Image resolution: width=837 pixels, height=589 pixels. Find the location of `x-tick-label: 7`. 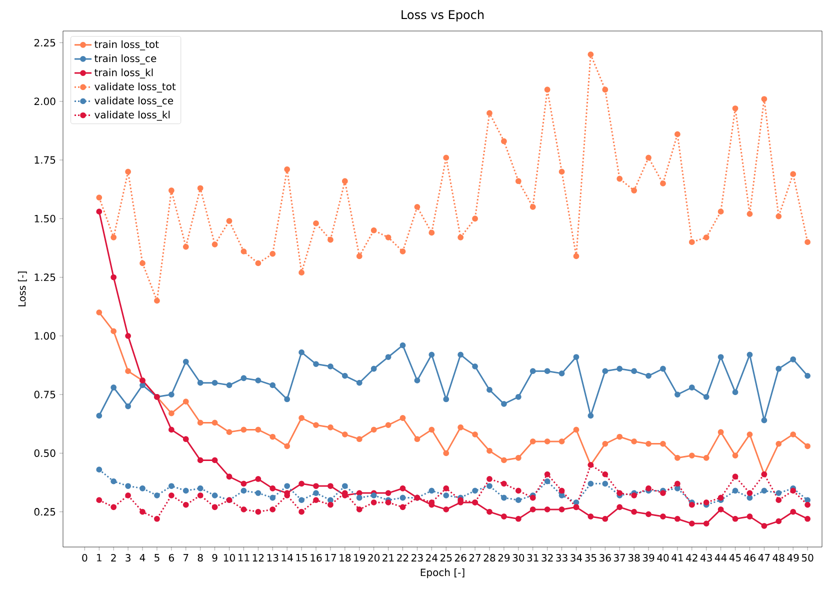

x-tick-label: 7 is located at coordinates (186, 558).